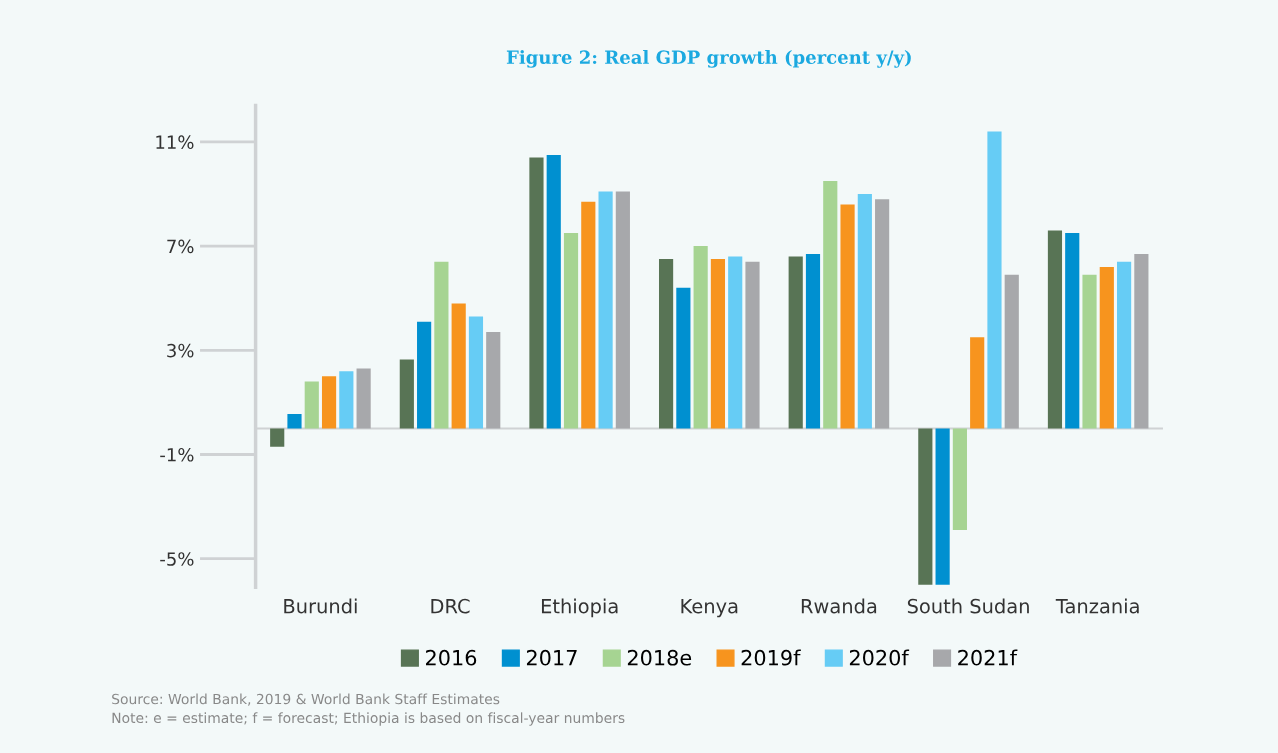  What do you see at coordinates (1097, 606) in the screenshot?
I see `x-tick-label: Tanzania` at bounding box center [1097, 606].